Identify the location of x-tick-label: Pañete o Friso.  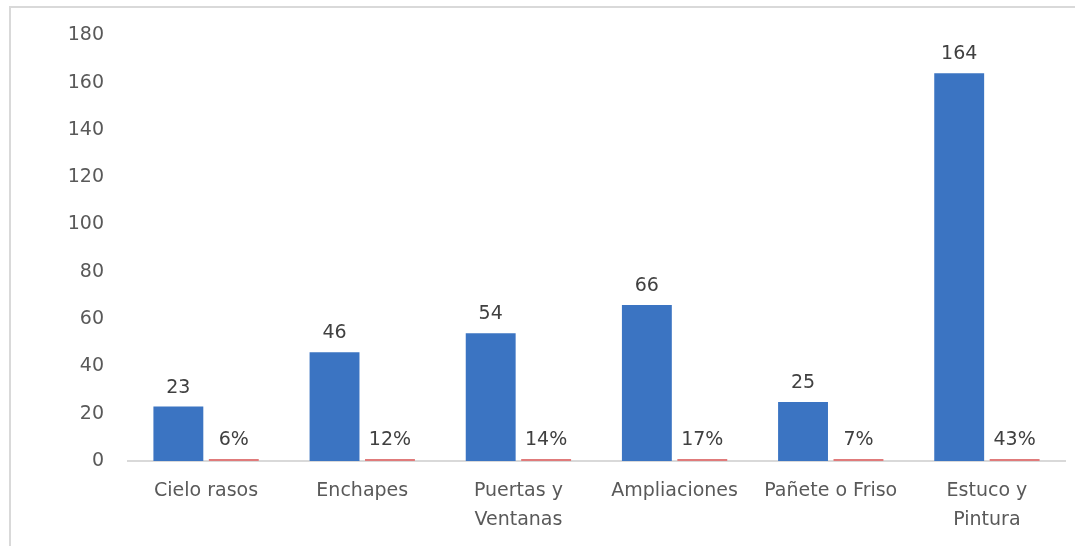
(831, 489).